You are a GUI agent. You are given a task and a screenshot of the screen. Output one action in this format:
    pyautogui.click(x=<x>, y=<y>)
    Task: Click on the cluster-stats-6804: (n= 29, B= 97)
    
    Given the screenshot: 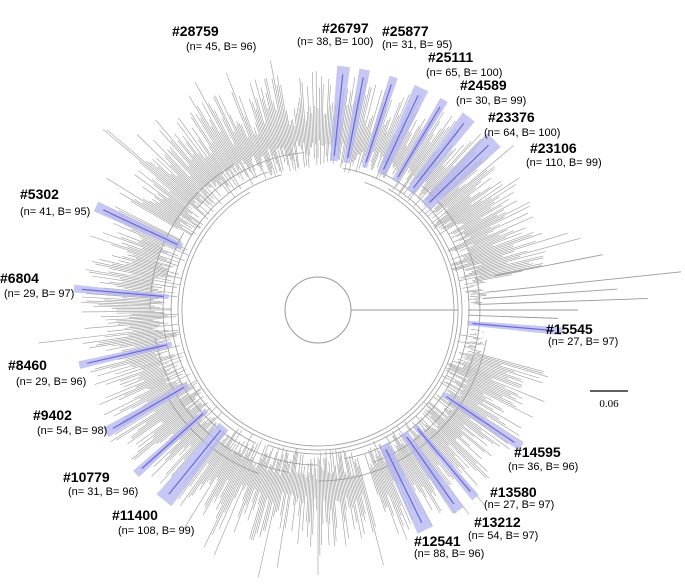 What is the action you would take?
    pyautogui.click(x=39, y=294)
    